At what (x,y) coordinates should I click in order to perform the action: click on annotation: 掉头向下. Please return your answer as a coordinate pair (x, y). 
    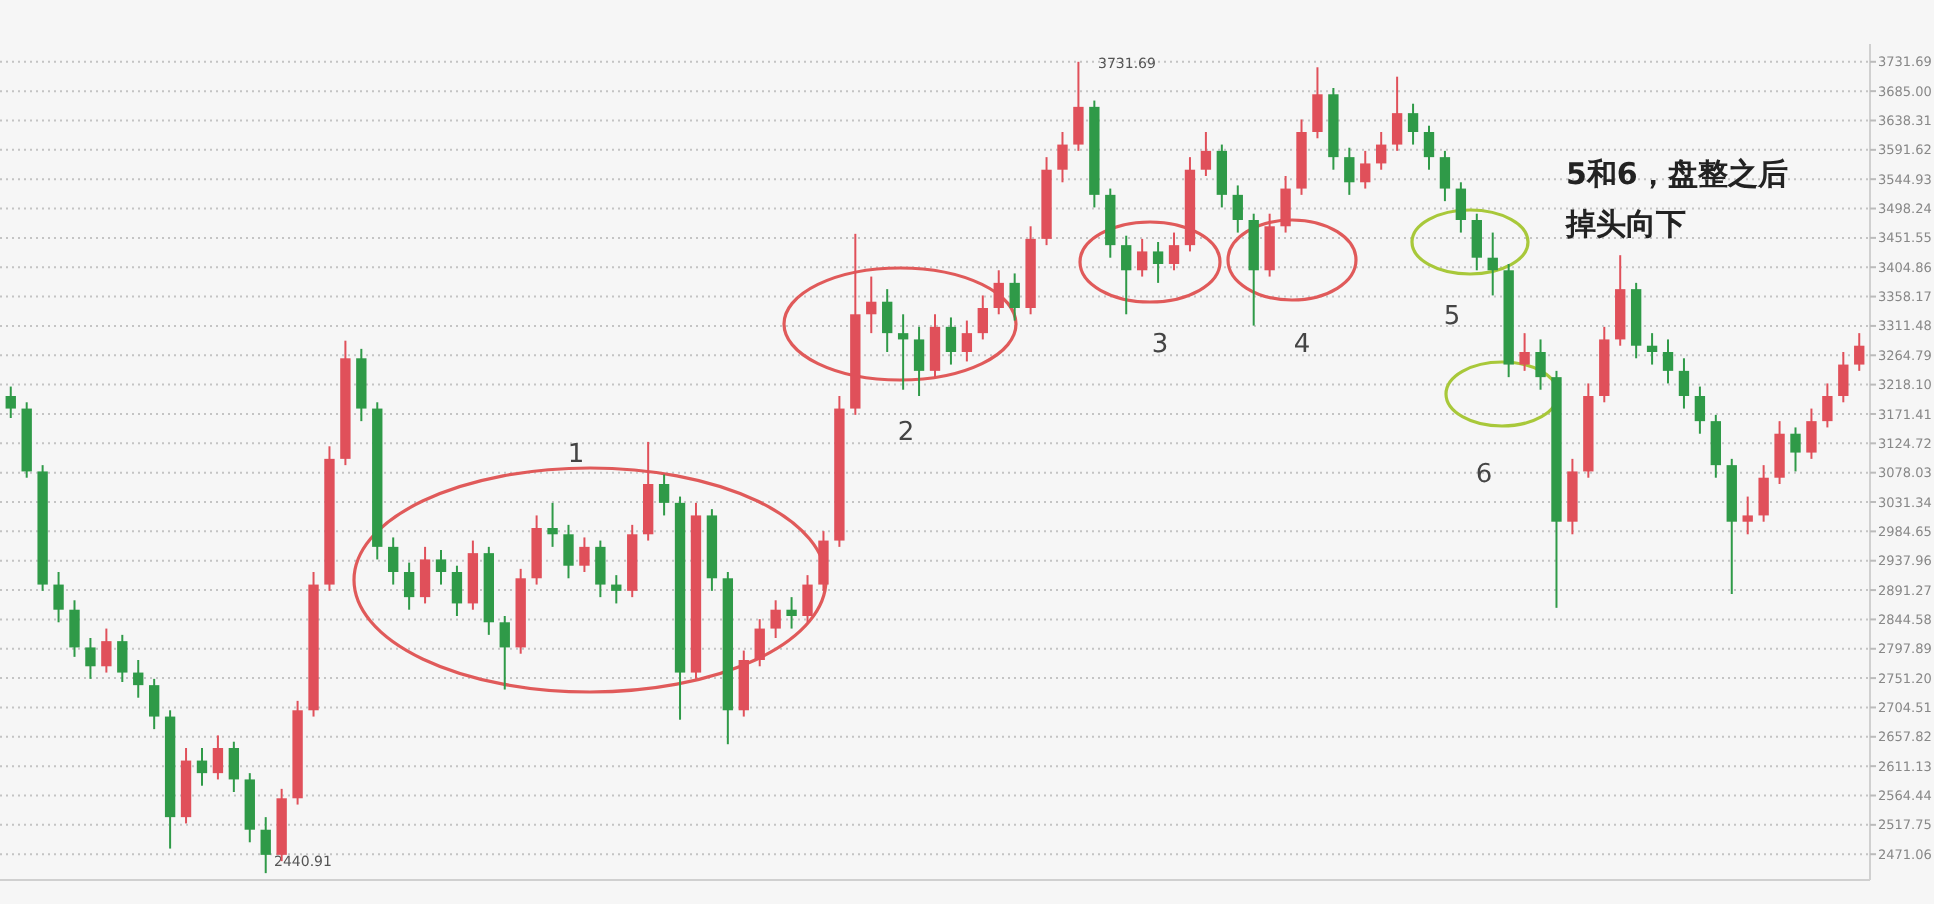
    Looking at the image, I should click on (1625, 224).